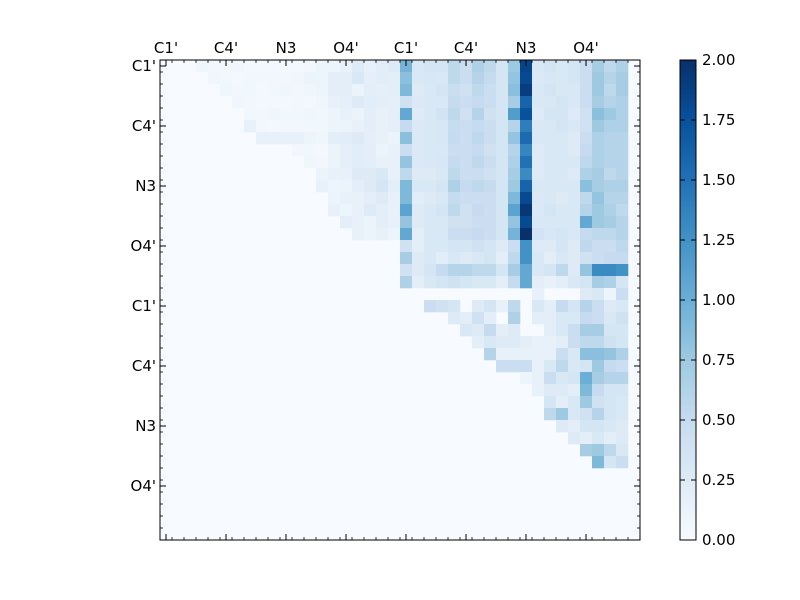 The image size is (800, 600). I want to click on colorbar-tick-label: 2.00, so click(718, 60).